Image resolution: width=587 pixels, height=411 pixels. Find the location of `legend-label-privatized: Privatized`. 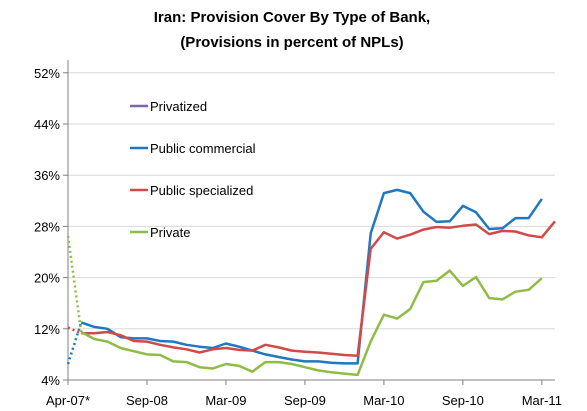

legend-label-privatized: Privatized is located at coordinates (178, 106).